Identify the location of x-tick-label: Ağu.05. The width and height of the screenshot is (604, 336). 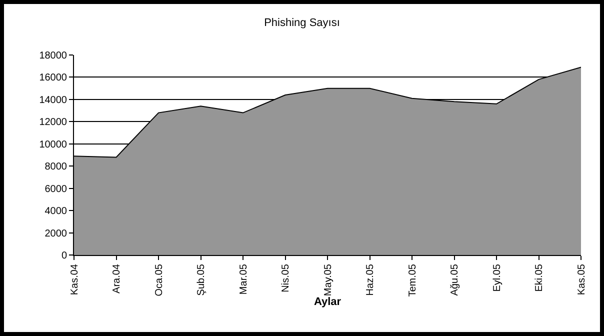
(455, 280).